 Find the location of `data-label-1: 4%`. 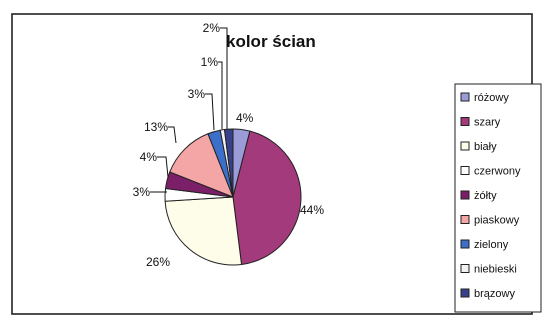

data-label-1: 4% is located at coordinates (245, 118).